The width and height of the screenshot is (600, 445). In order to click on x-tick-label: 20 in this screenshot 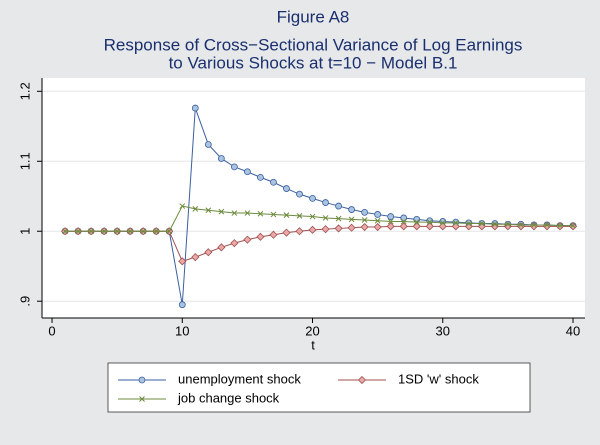, I will do `click(312, 330)`.